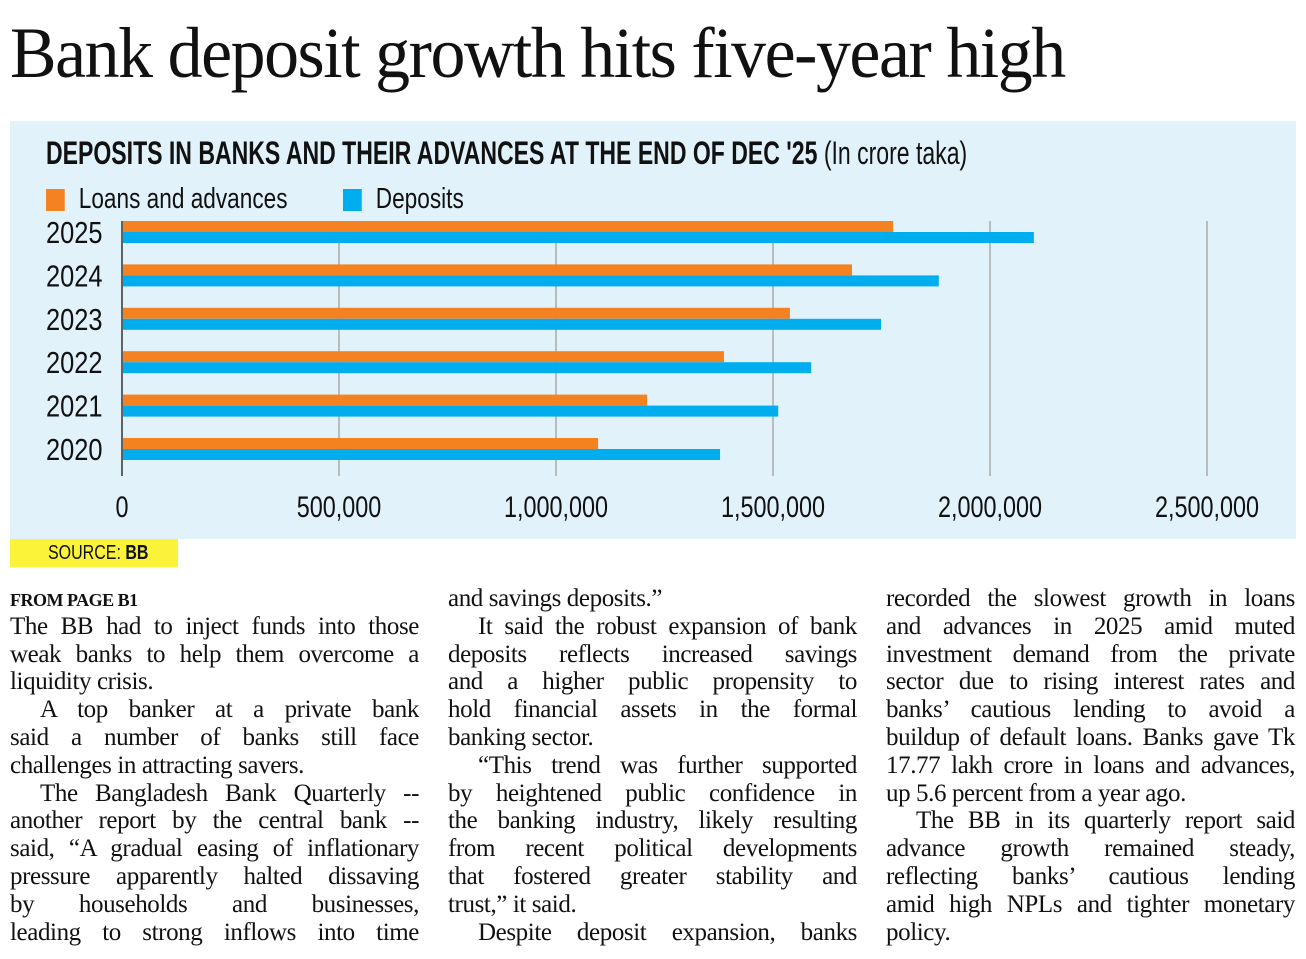 This screenshot has width=1306, height=959. Describe the element at coordinates (137, 553) in the screenshot. I see `source-value: BB` at that location.